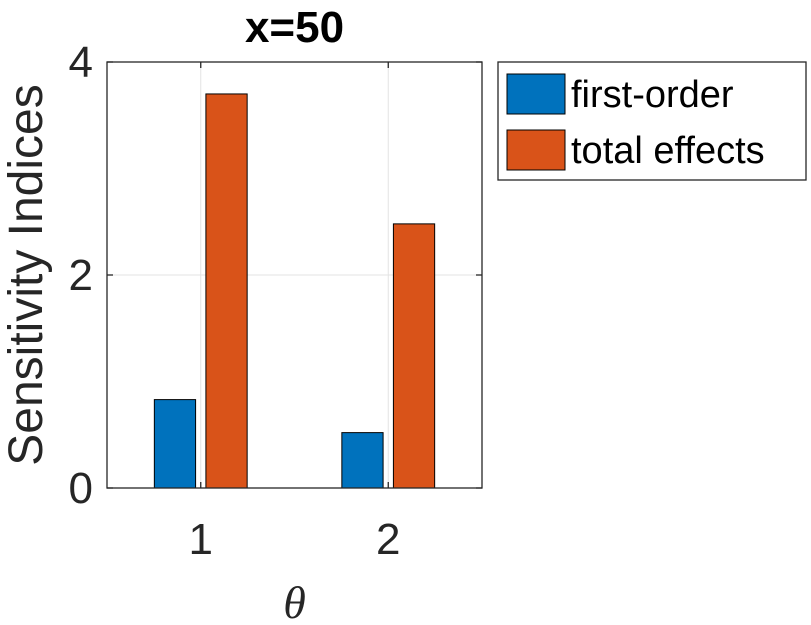  Describe the element at coordinates (635, 122) in the screenshot. I see `legend-items: first-order total effects` at that location.